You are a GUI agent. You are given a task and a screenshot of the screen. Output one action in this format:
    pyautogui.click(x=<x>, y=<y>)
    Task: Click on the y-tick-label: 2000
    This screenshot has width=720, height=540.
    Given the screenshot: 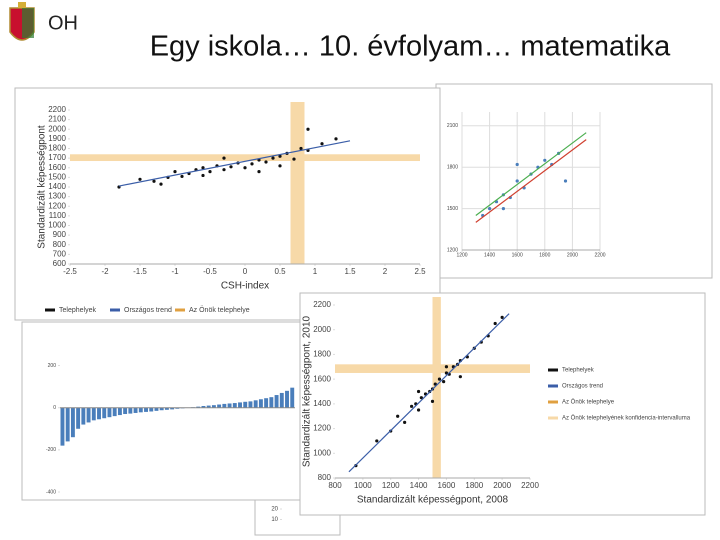 What is the action you would take?
    pyautogui.click(x=322, y=329)
    